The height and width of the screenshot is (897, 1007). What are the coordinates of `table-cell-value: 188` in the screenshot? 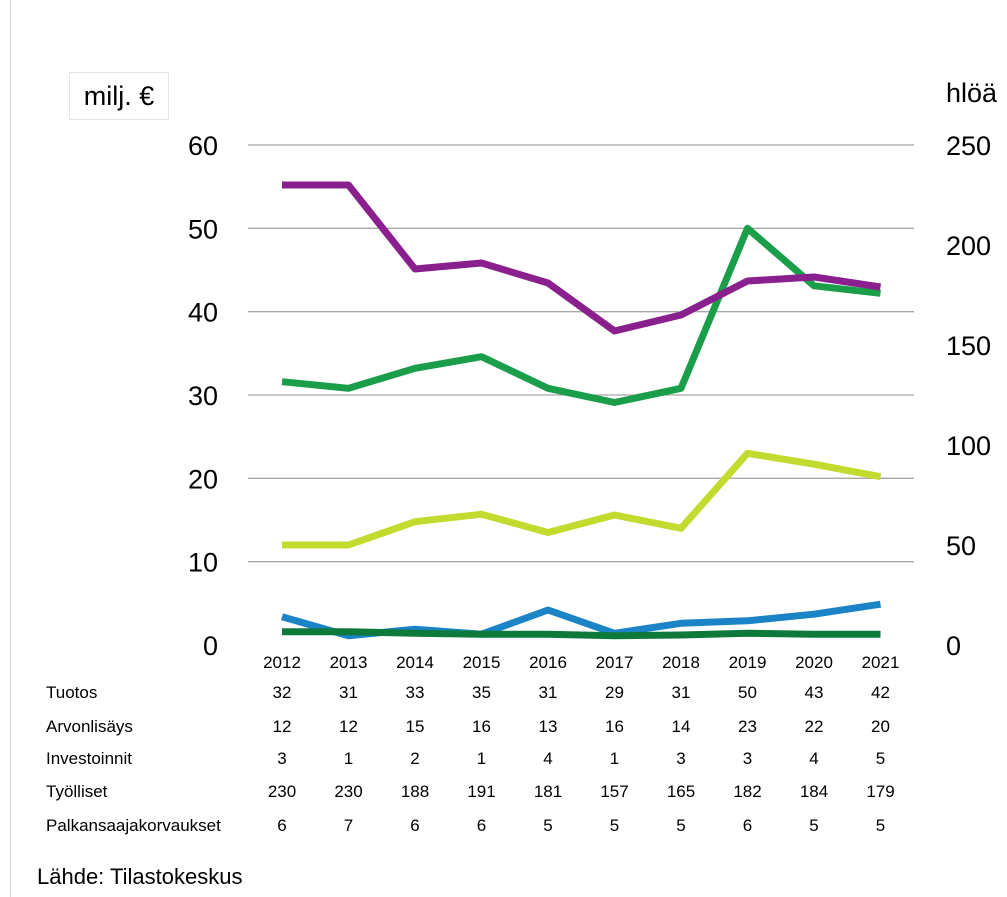 It's located at (415, 791).